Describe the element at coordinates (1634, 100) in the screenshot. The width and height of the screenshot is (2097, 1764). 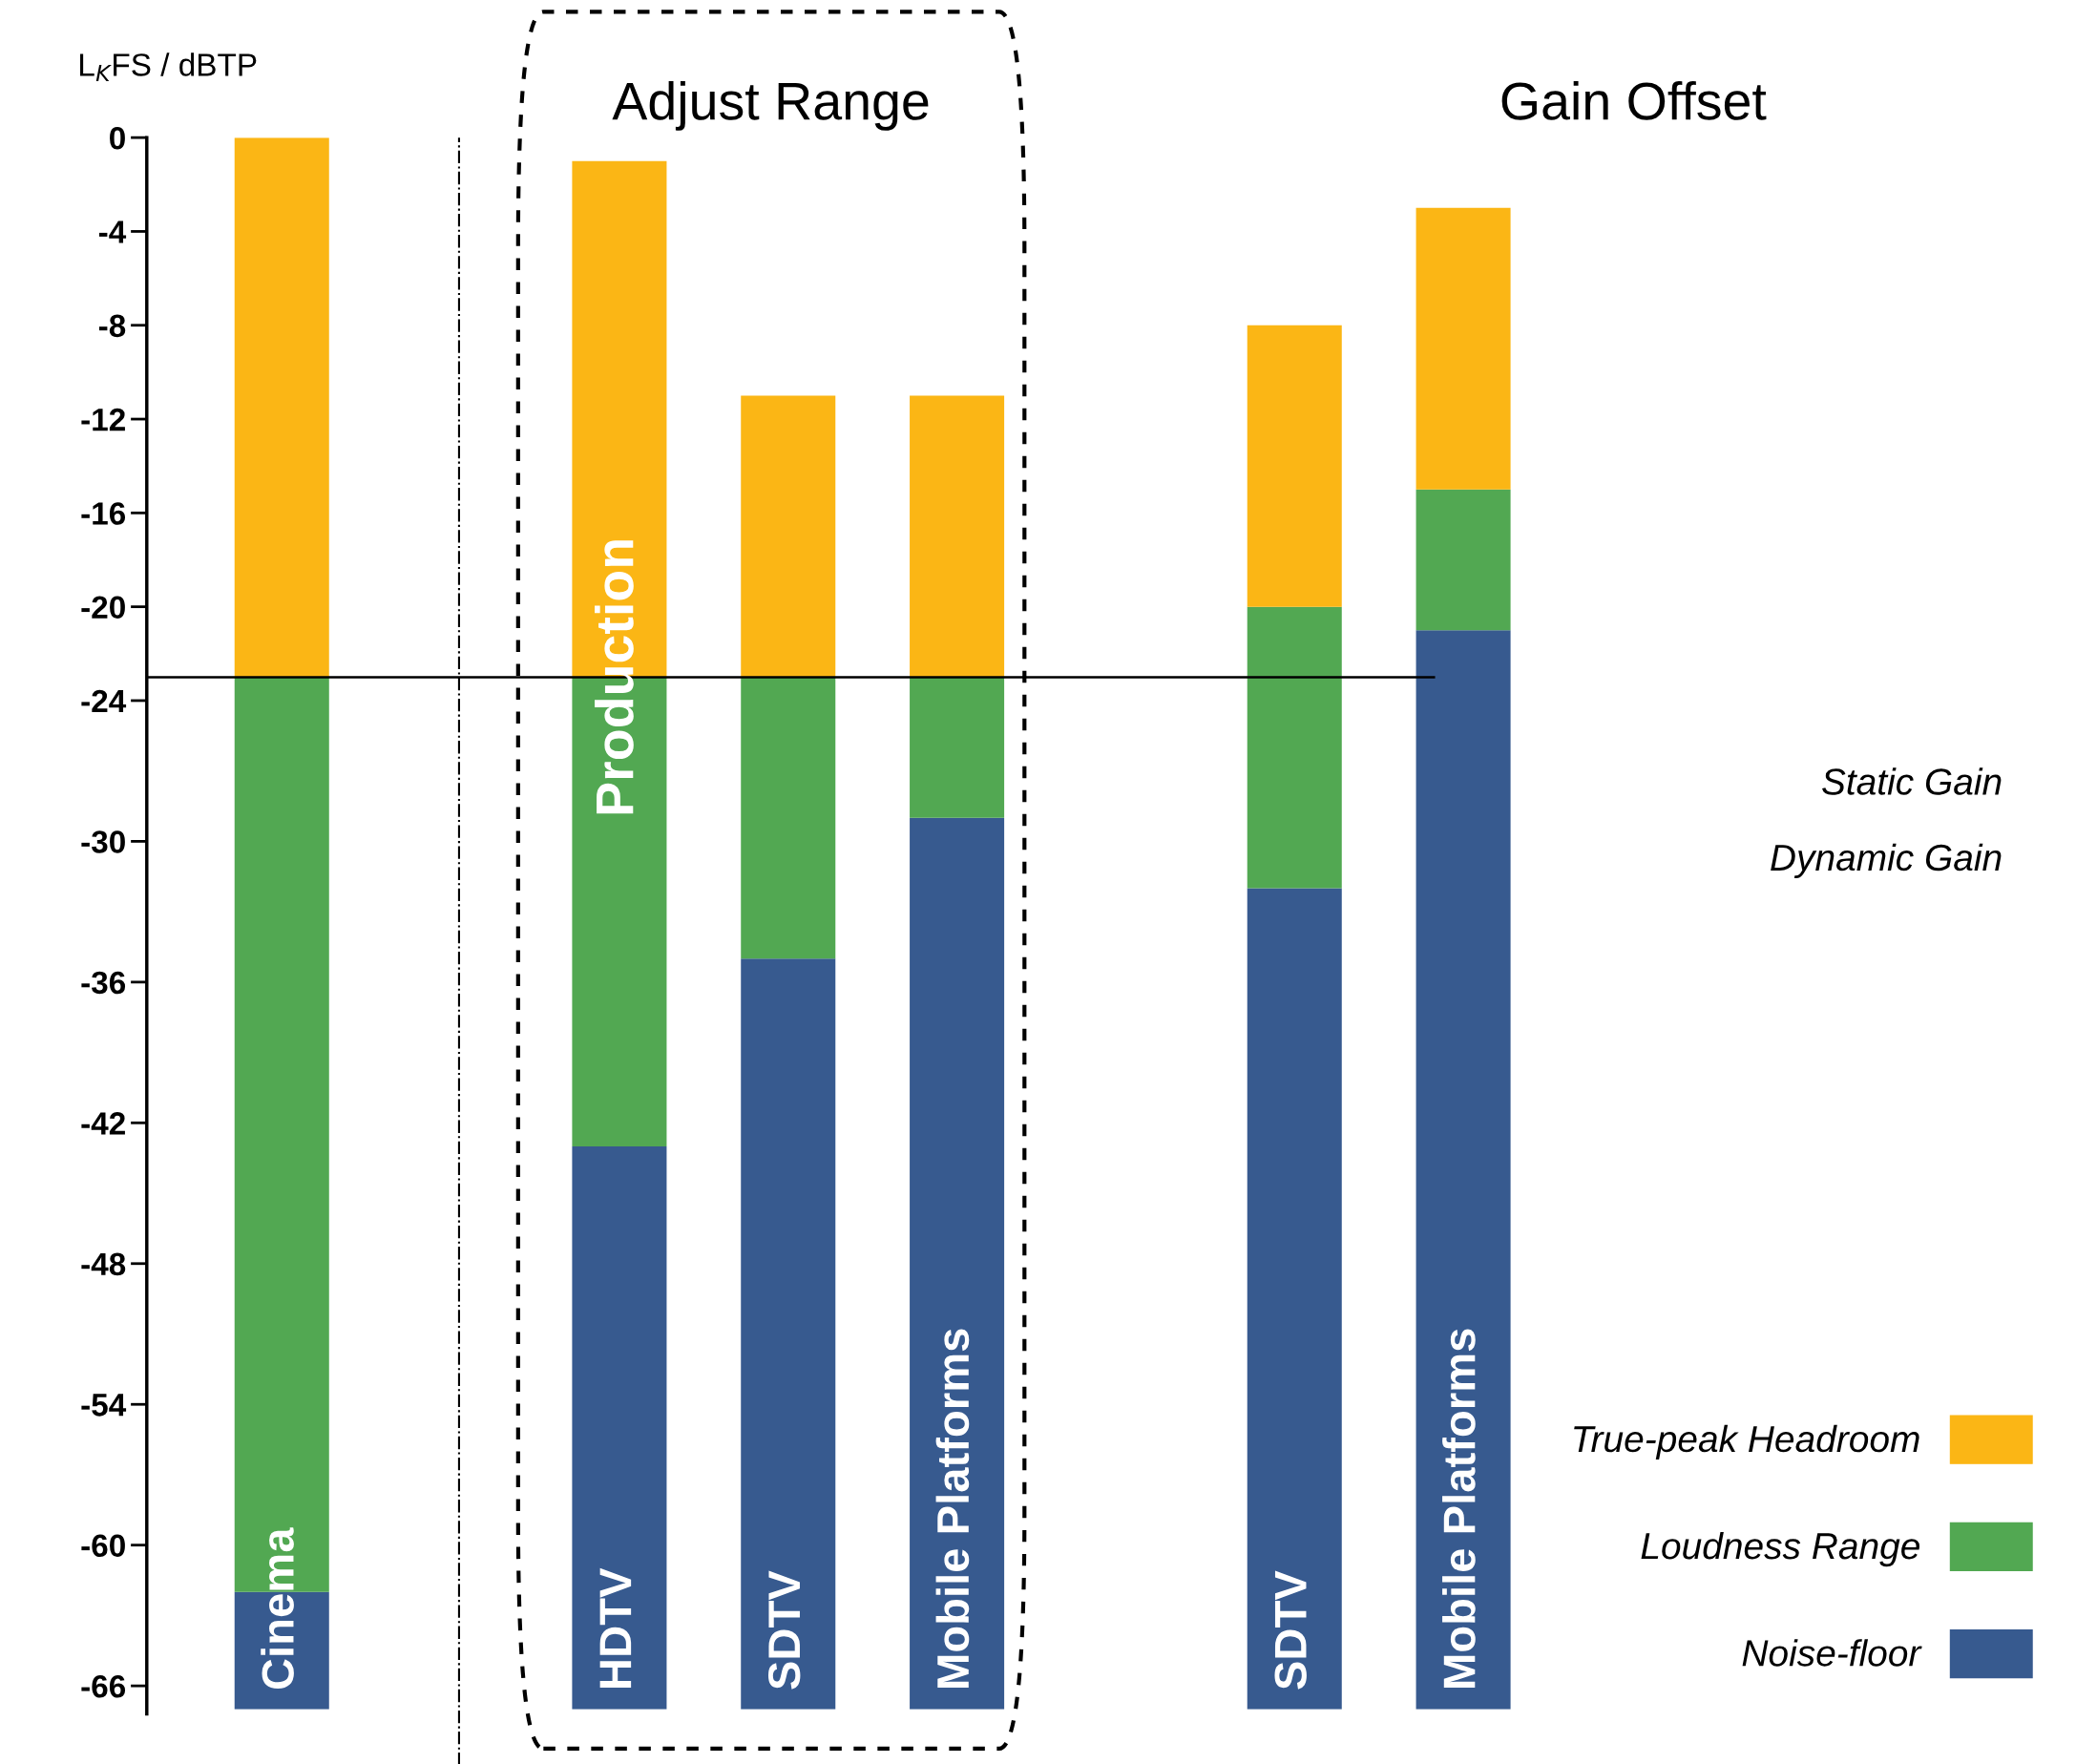
I see `text: Gain Offset` at that location.